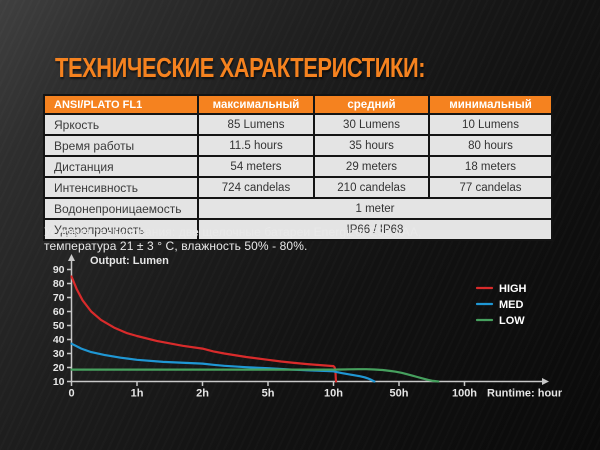  I want to click on x-tick-label: 50h, so click(399, 394).